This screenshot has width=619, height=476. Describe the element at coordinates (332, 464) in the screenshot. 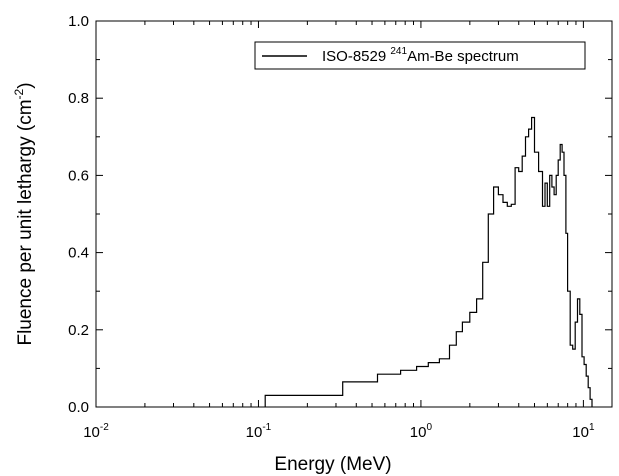

I see `x-axis-title: Energy (MeV)` at that location.